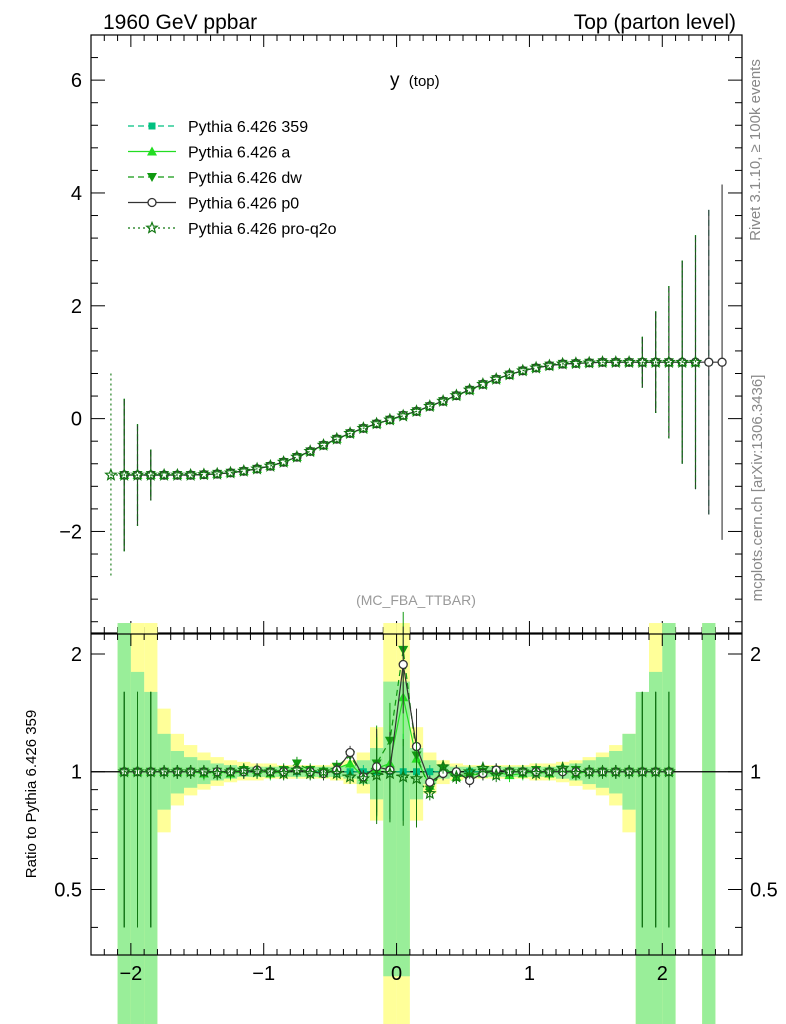 The image size is (786, 1024). Describe the element at coordinates (76, 307) in the screenshot. I see `y-tick-label: 2` at that location.